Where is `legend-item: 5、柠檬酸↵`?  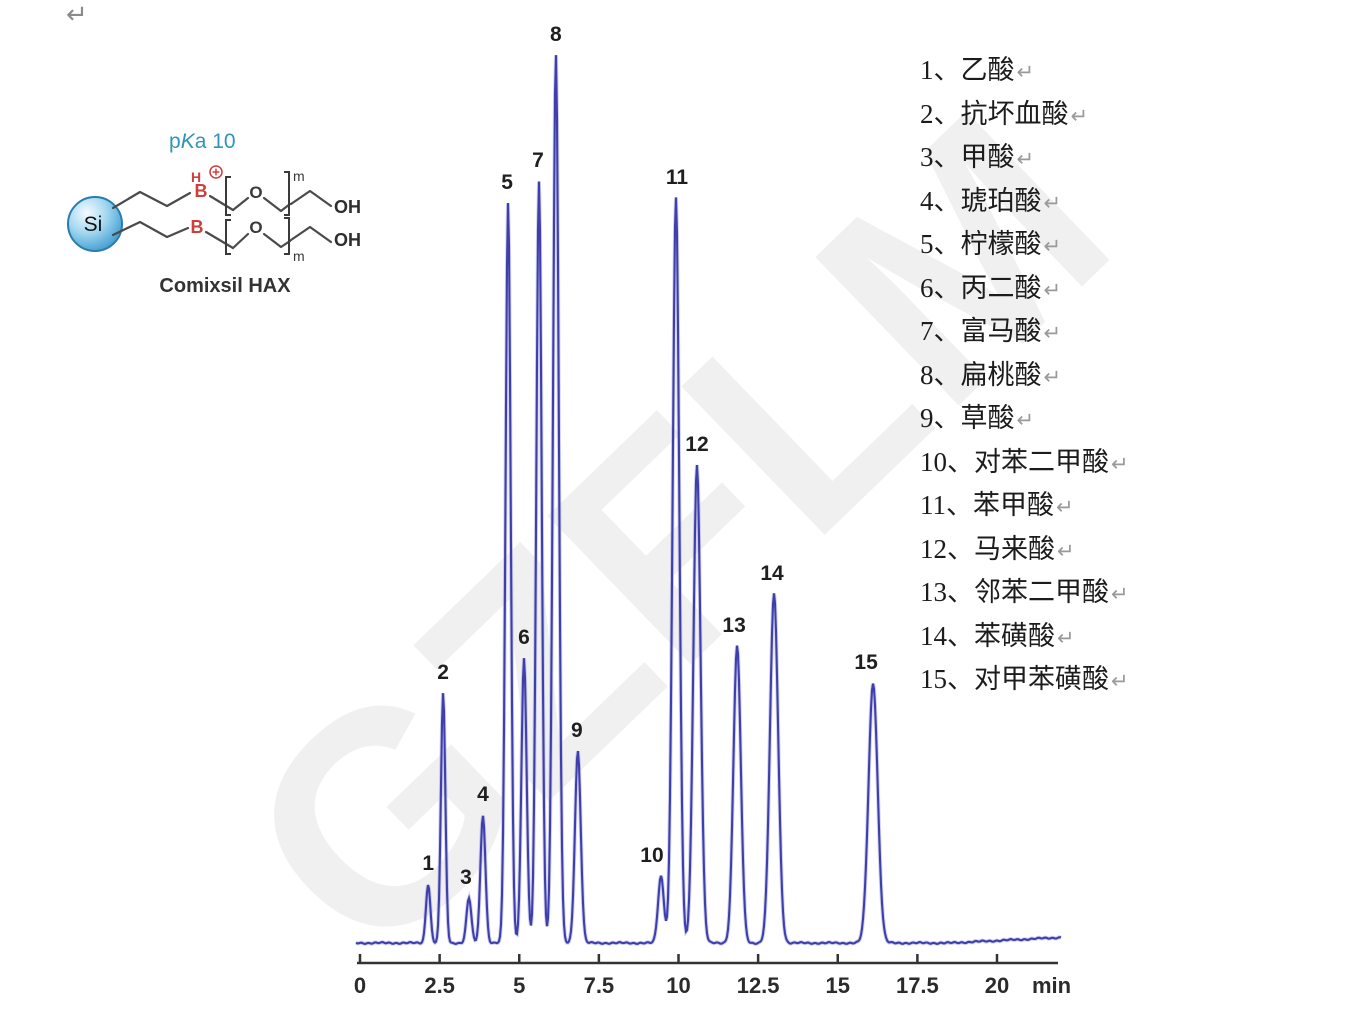 legend-item: 5、柠檬酸↵ is located at coordinates (1050, 246).